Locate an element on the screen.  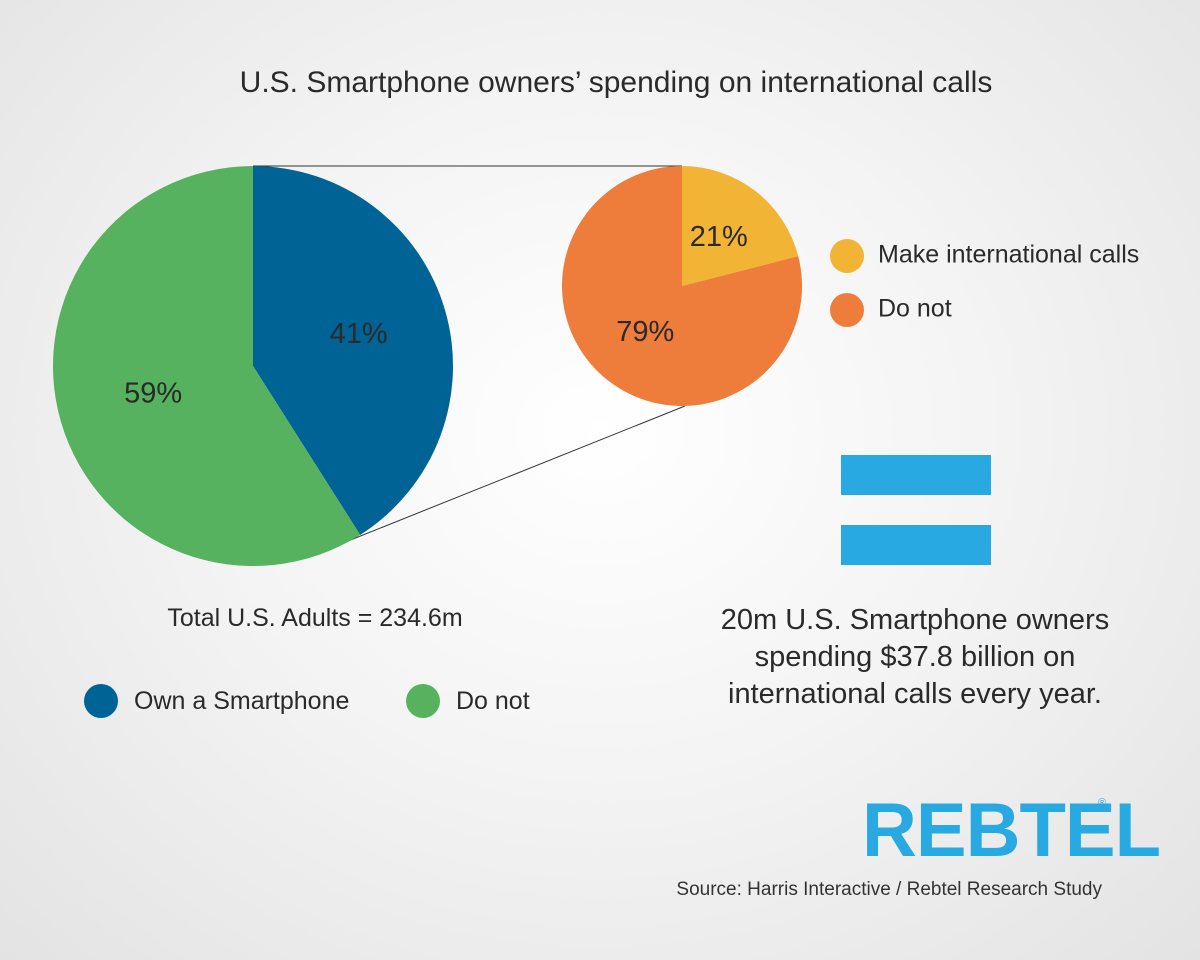
main-pie-slice-own-a-smartphone is located at coordinates (353, 350).